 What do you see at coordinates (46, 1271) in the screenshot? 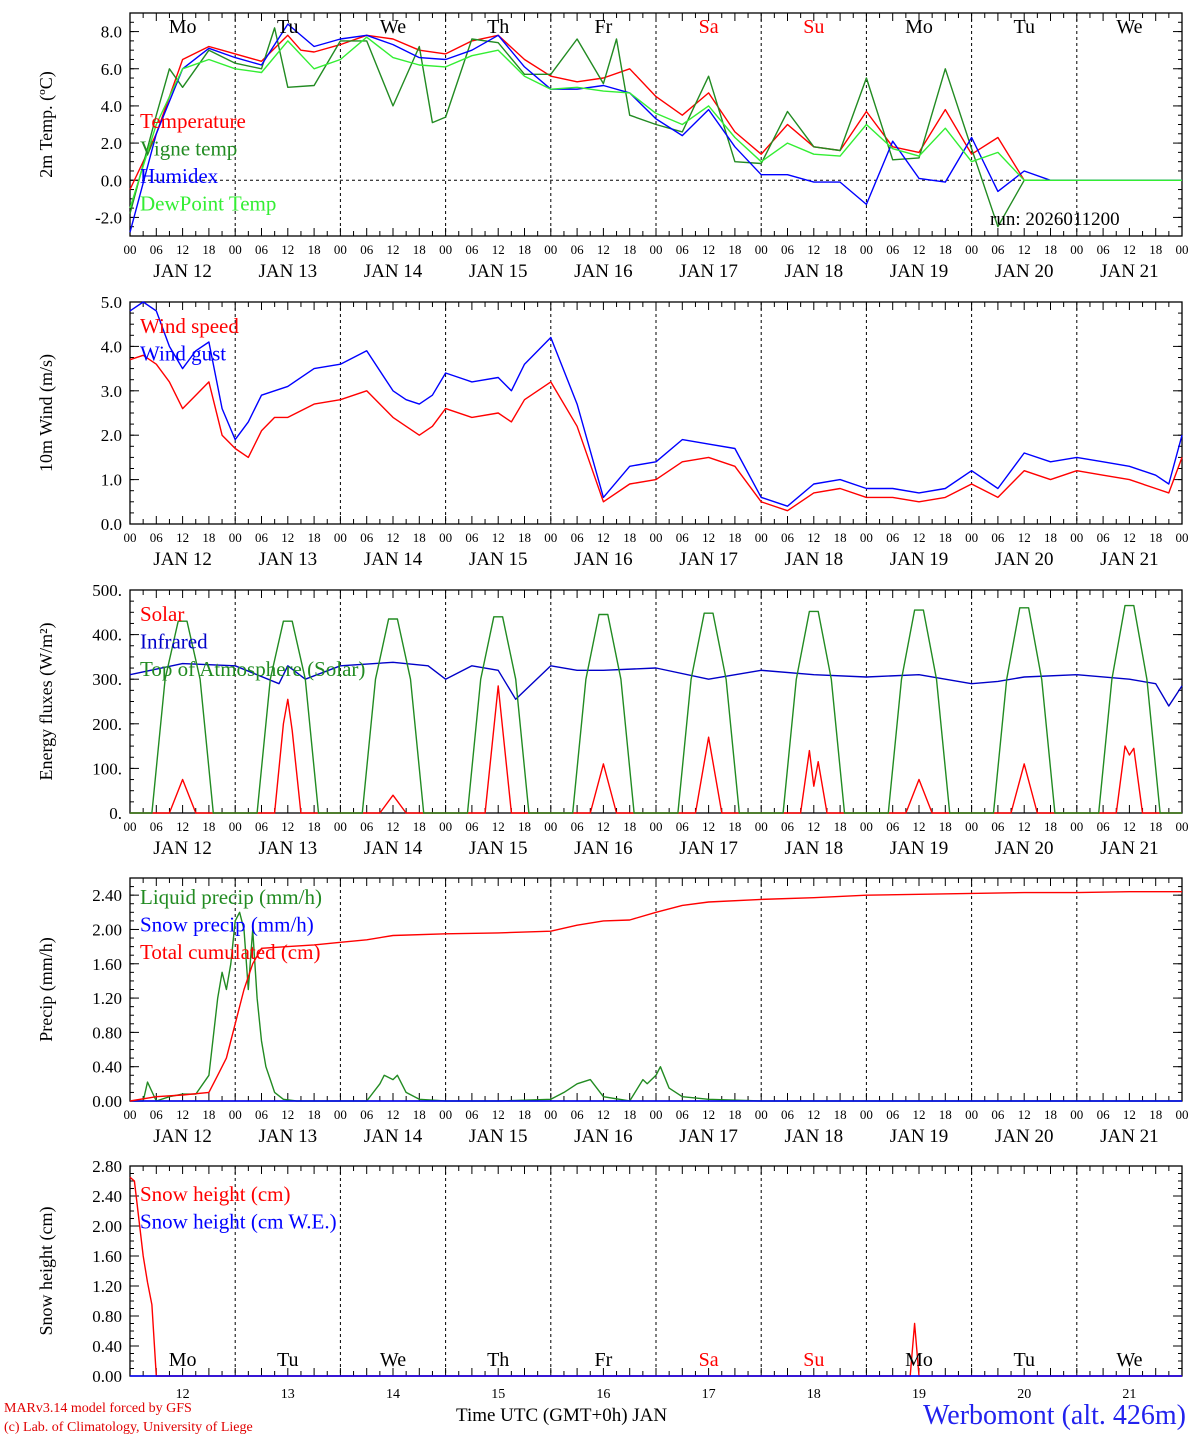
I see `y-axis-label: Snow height (cm)` at bounding box center [46, 1271].